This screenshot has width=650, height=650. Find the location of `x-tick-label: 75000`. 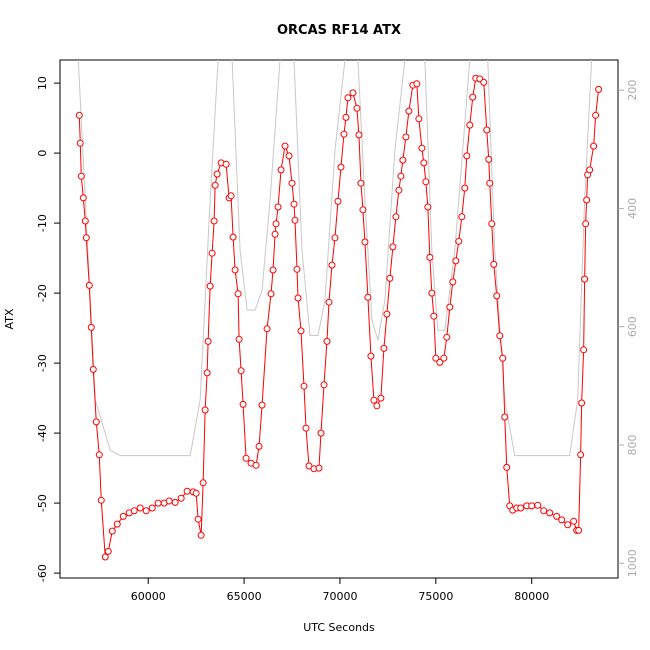

x-tick-label: 75000 is located at coordinates (435, 596).